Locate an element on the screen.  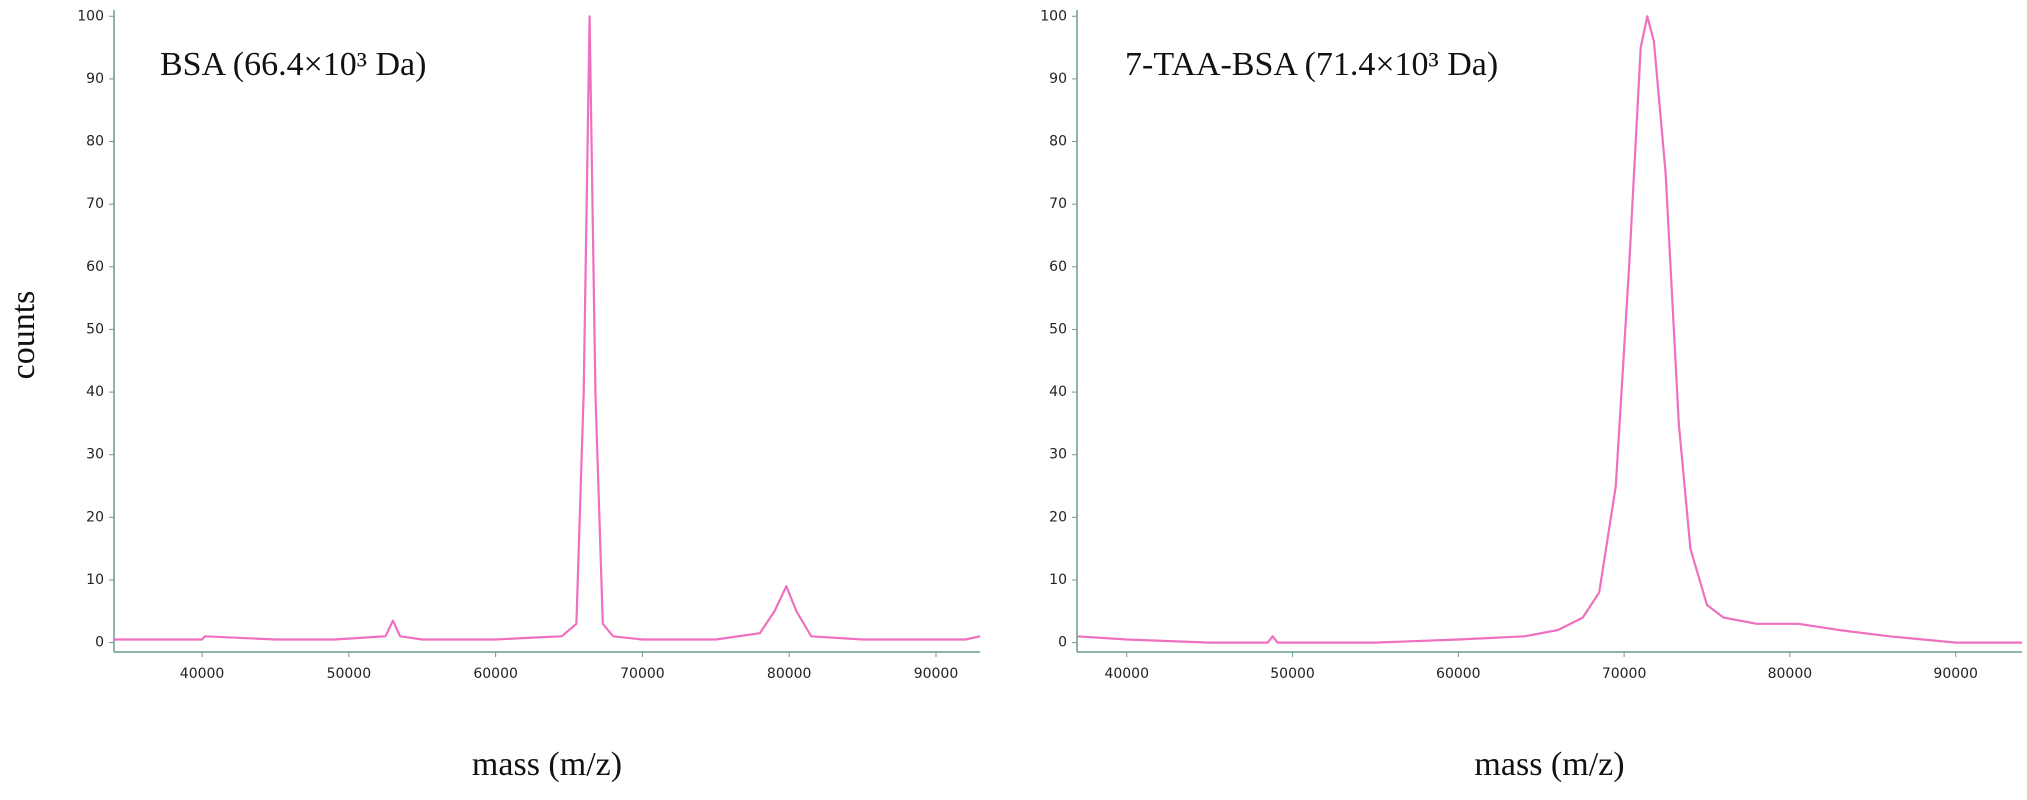
y-axis-label: counts is located at coordinates (23, 335).